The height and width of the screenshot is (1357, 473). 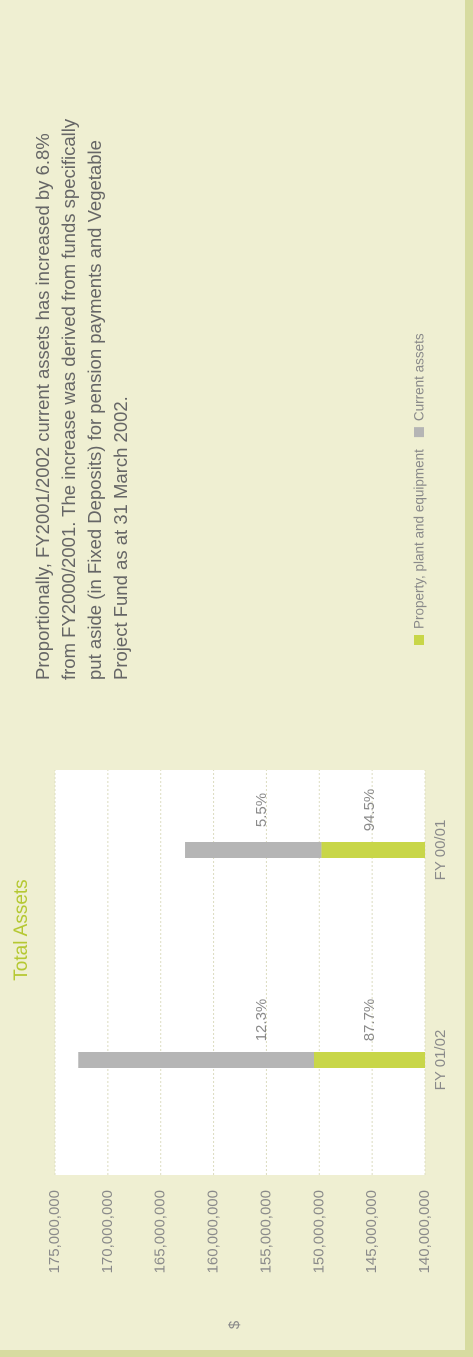 I want to click on y-tick-label: 160,000,000, so click(x=213, y=1231).